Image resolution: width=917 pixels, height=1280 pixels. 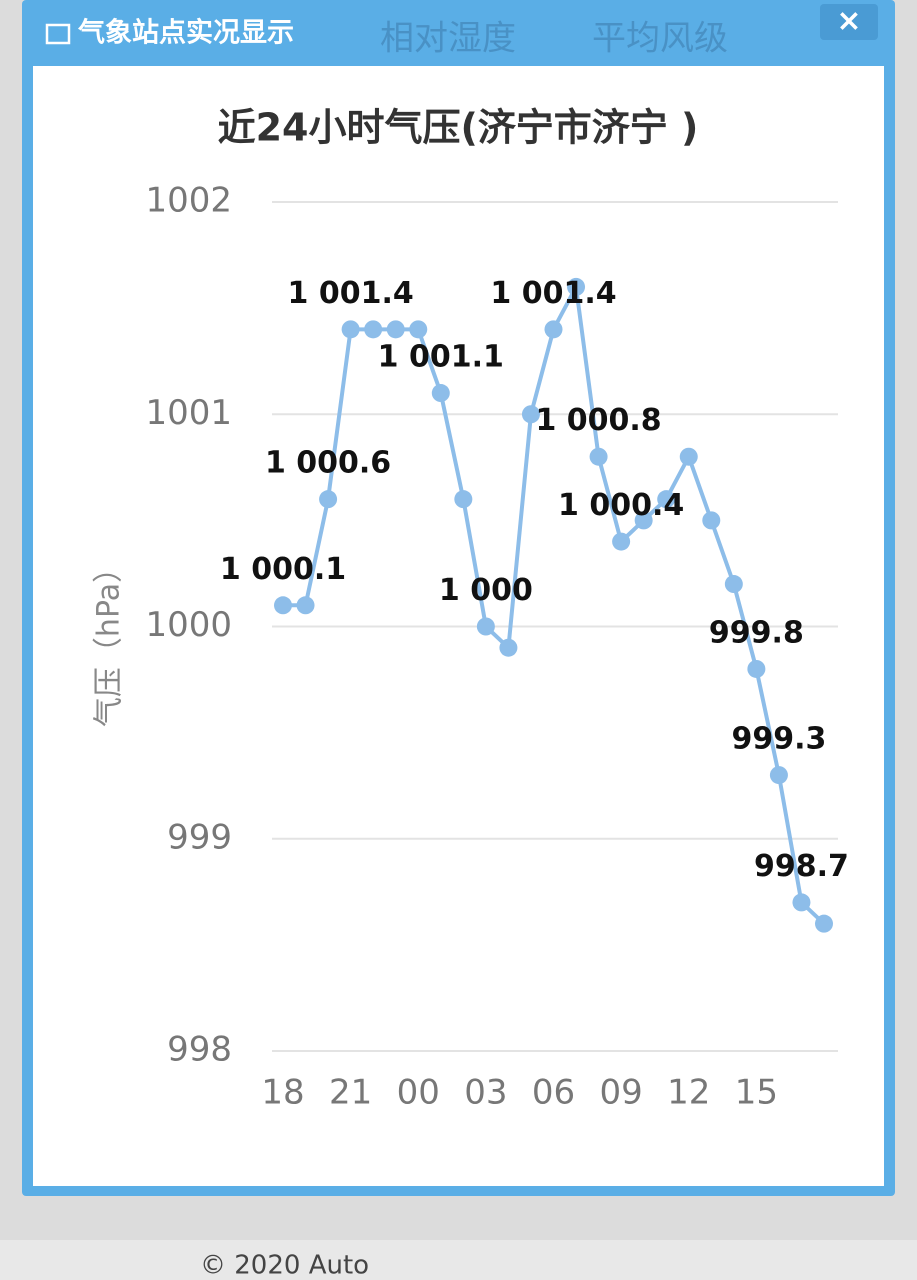 I want to click on x-tick-label: 18, so click(x=282, y=1093).